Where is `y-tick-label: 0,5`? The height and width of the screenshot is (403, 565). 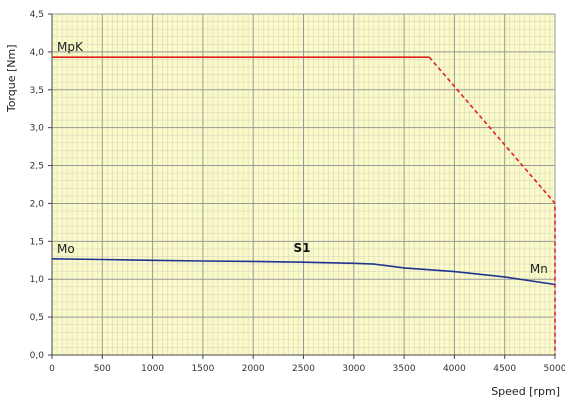
y-tick-label: 0,5 is located at coordinates (37, 318).